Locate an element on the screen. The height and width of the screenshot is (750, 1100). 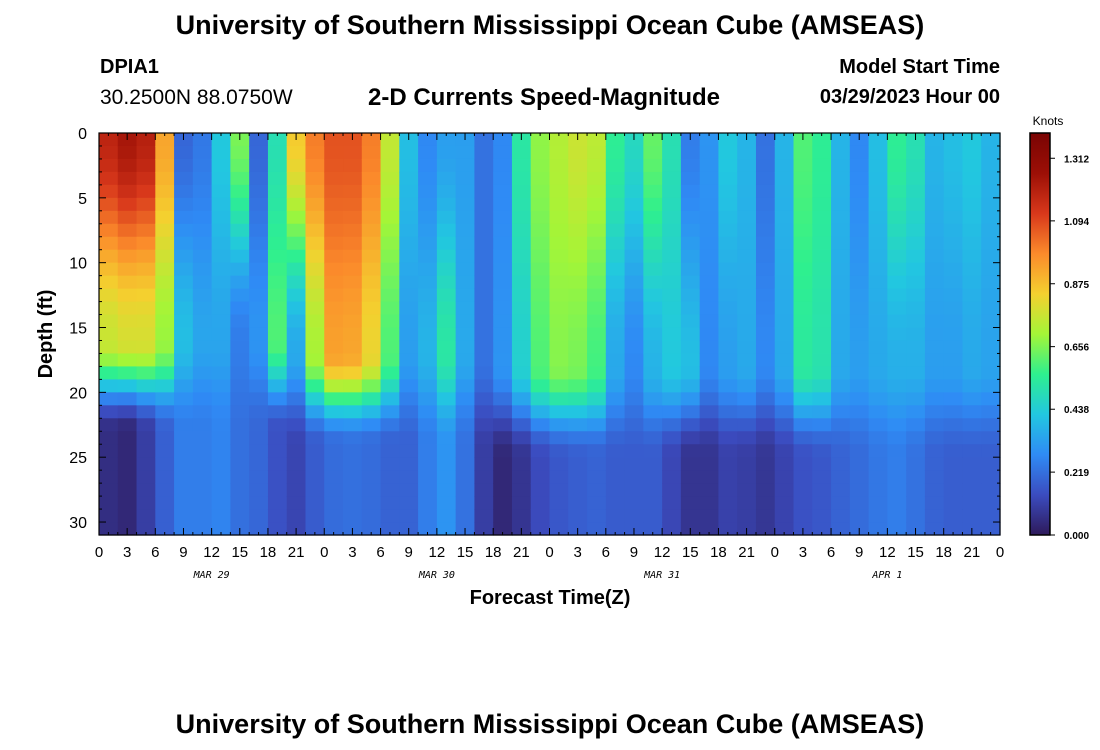
colorbar-gradient is located at coordinates (1040, 334).